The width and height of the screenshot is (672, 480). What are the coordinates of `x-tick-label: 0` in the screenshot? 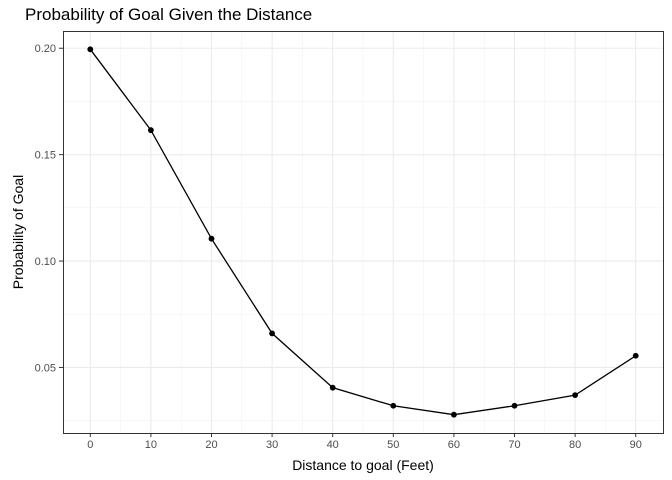 It's located at (90, 445).